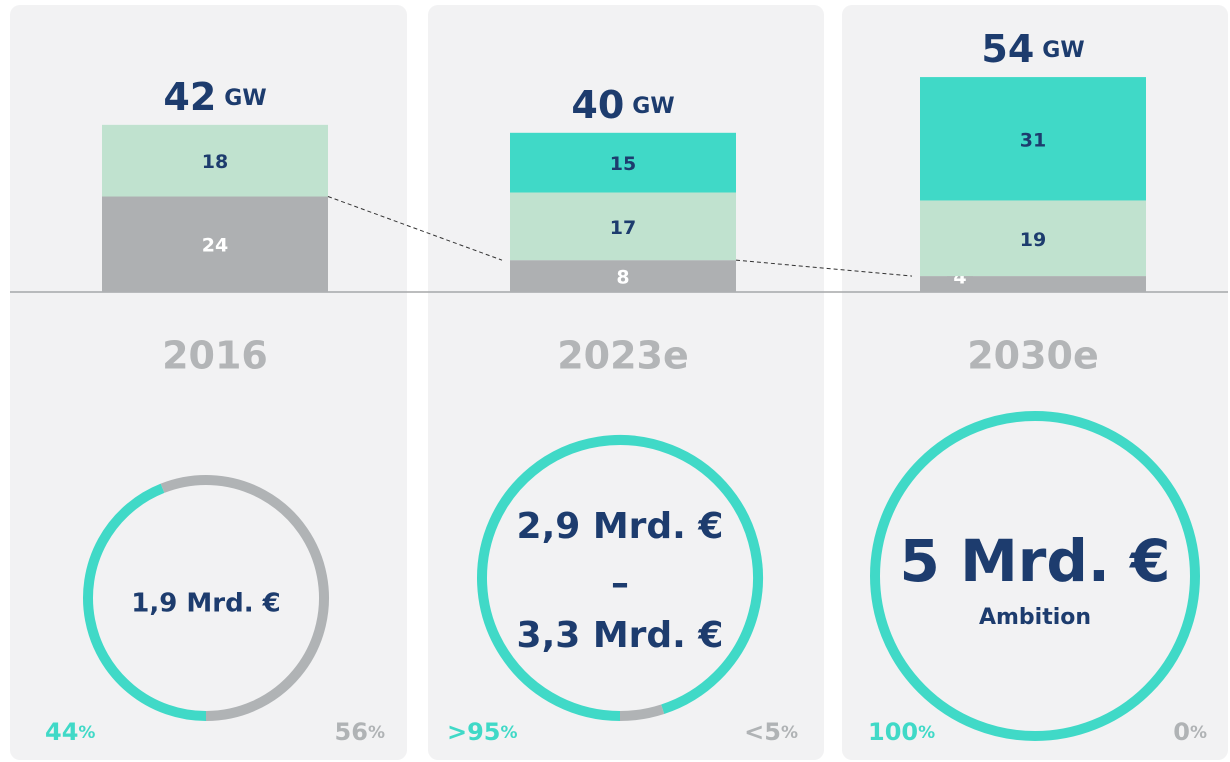  I want to click on segment-label: 19, so click(1033, 240).